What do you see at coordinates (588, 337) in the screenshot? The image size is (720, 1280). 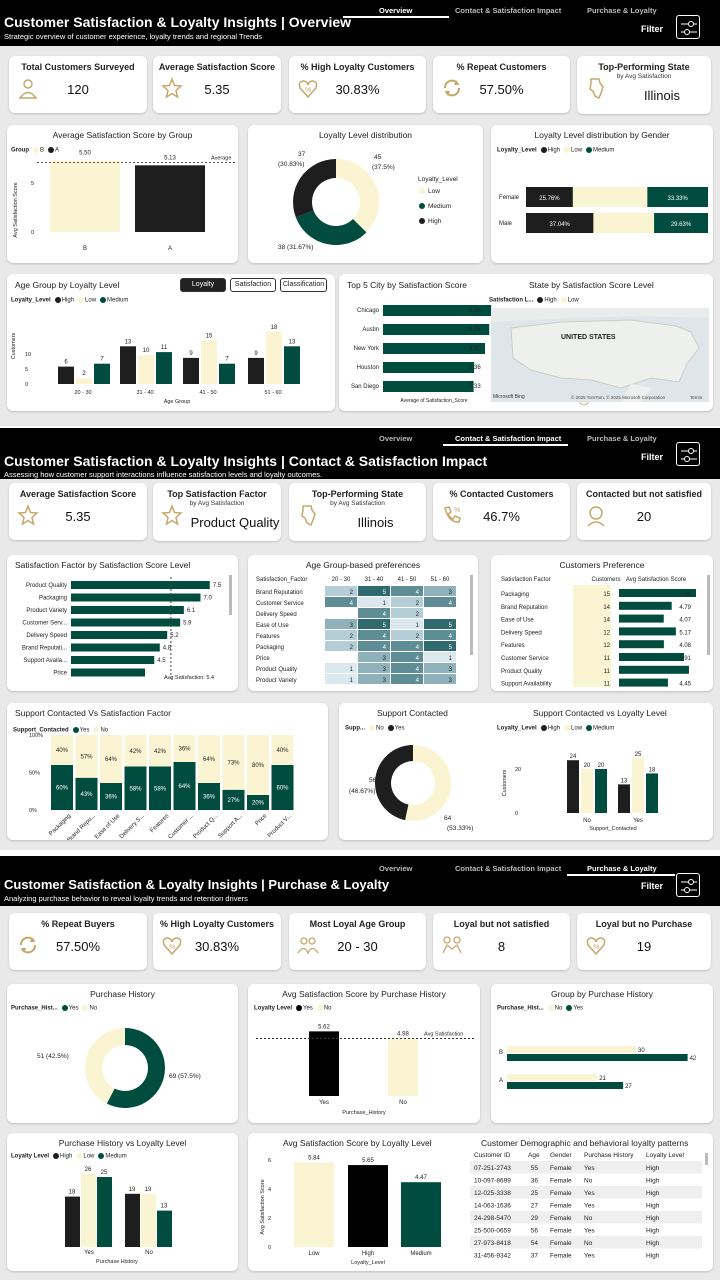 I see `map-country-label: UNITED STATES` at bounding box center [588, 337].